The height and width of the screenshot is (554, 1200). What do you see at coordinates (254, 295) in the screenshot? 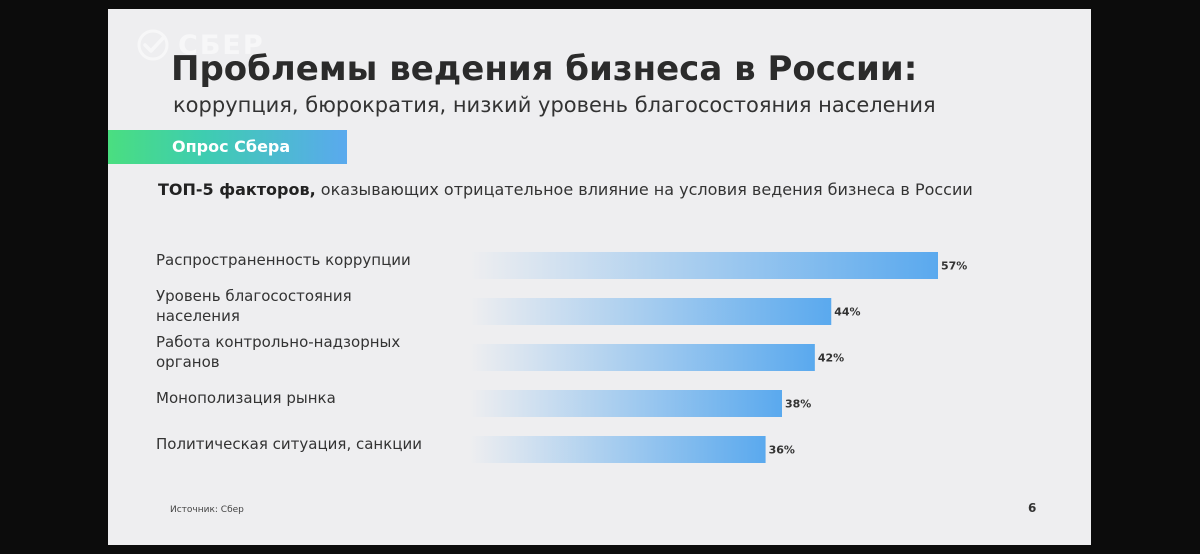
I see `category-label-line: Уровень благосостояния` at bounding box center [254, 295].